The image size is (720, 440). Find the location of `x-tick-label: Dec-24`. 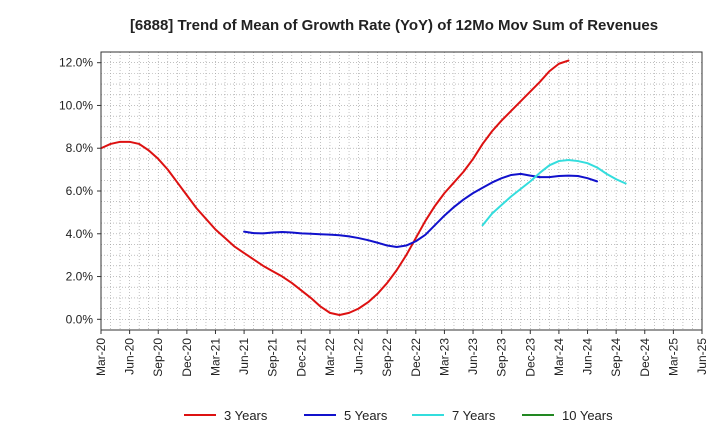

x-tick-label: Dec-24 is located at coordinates (645, 357).